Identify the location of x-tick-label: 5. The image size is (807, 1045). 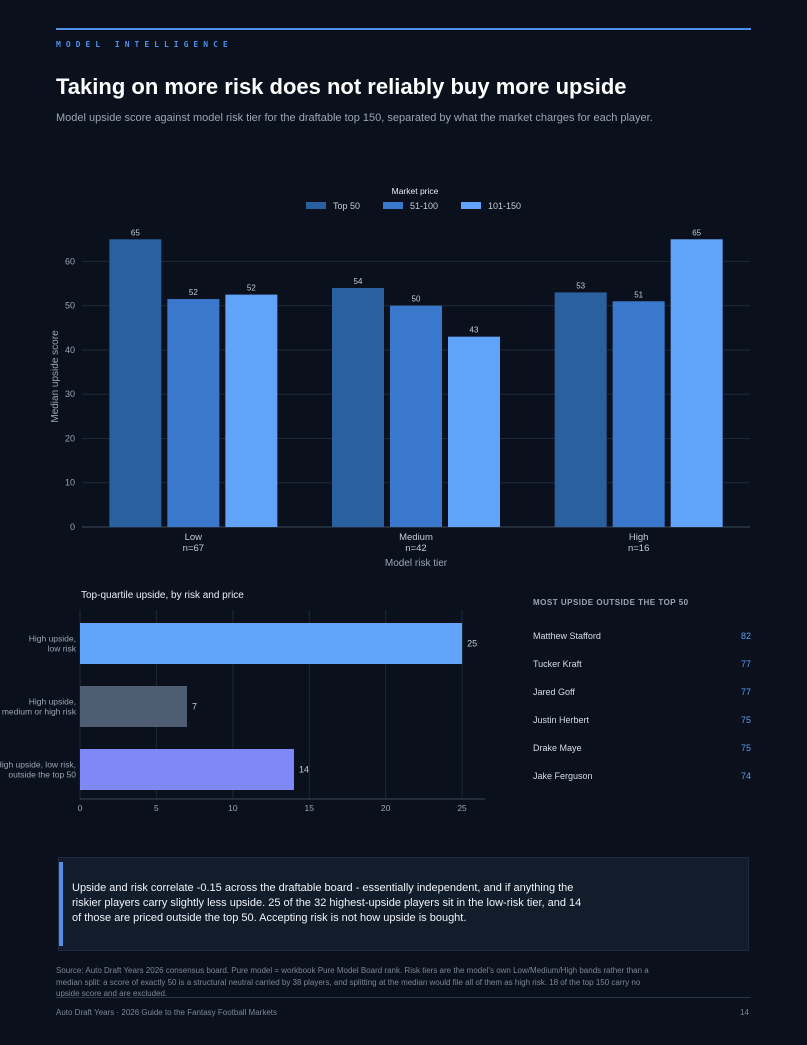
(156, 808).